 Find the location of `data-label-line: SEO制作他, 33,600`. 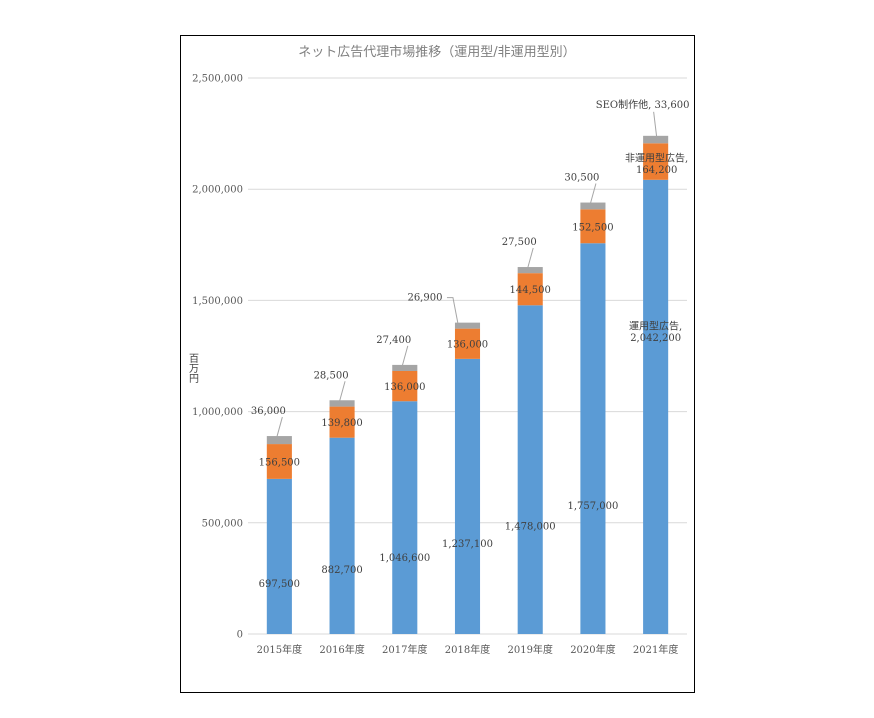

data-label-line: SEO制作他, 33,600 is located at coordinates (643, 104).